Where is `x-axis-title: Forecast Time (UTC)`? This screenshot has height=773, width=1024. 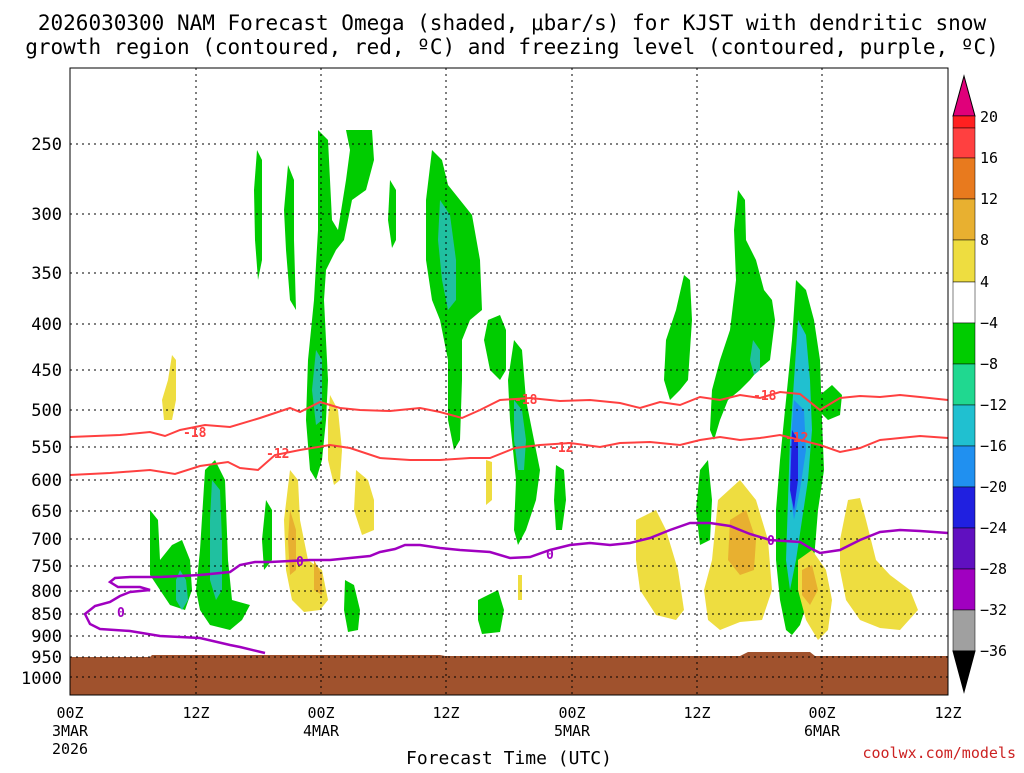
x-axis-title: Forecast Time (UTC) is located at coordinates (509, 758).